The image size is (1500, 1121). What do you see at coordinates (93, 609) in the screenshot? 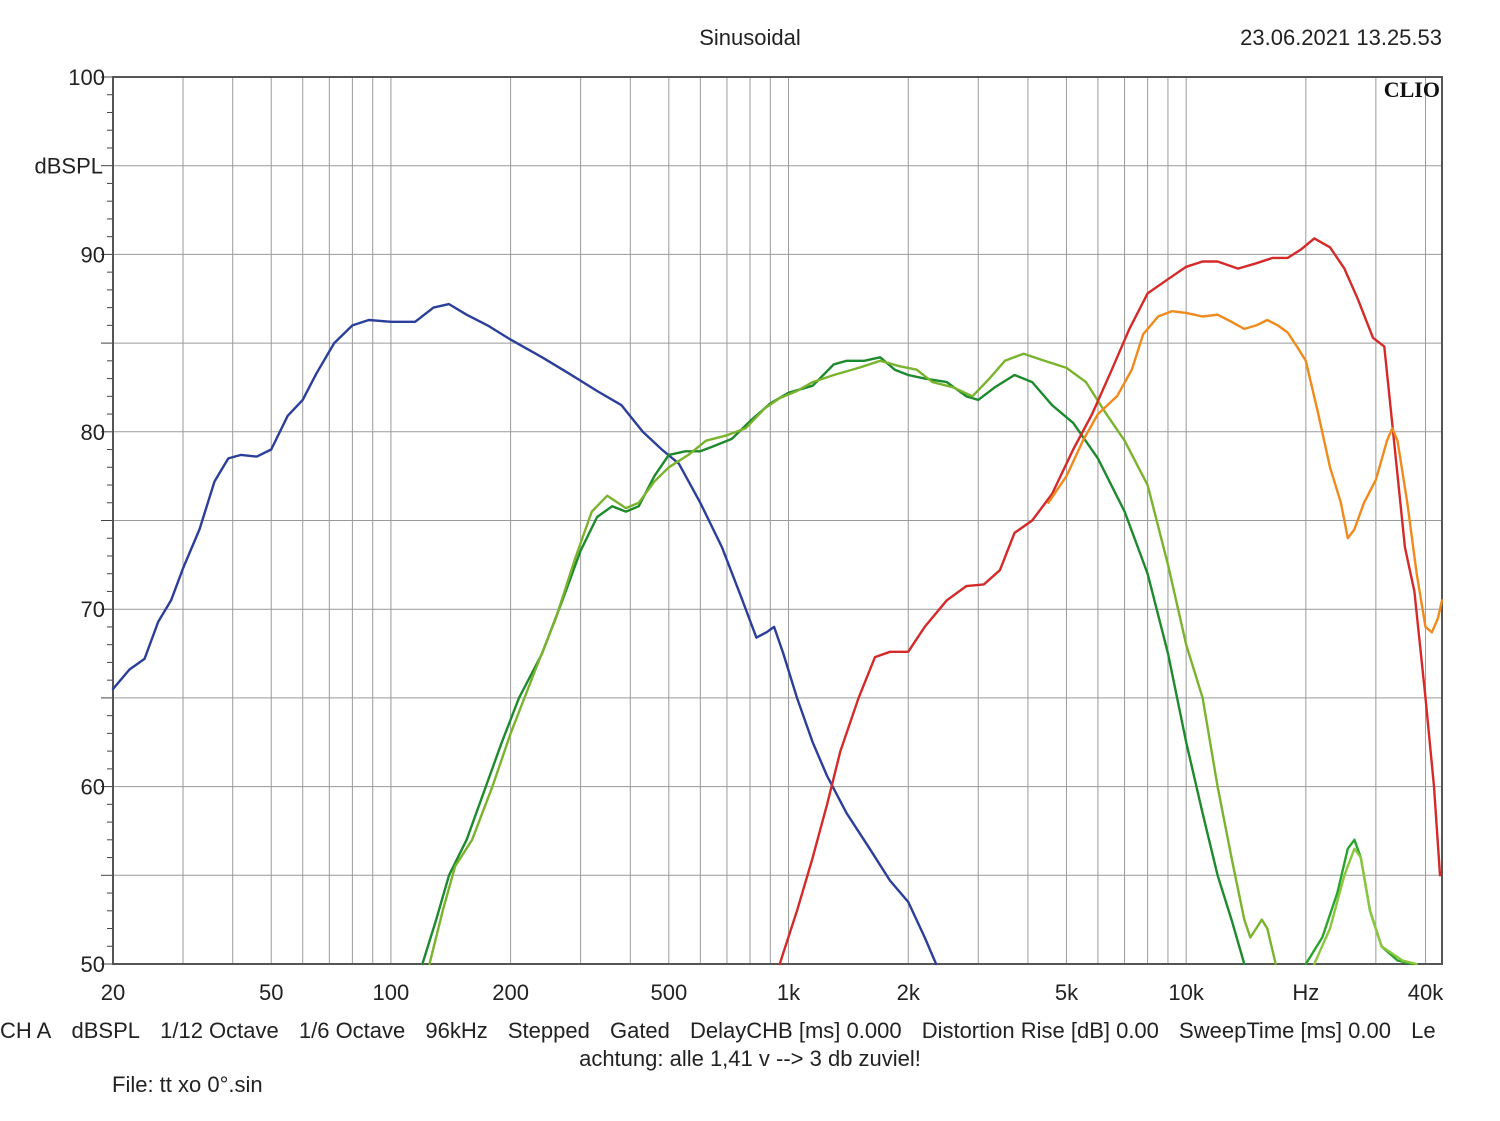
I see `y-tick-label: 70` at bounding box center [93, 609].